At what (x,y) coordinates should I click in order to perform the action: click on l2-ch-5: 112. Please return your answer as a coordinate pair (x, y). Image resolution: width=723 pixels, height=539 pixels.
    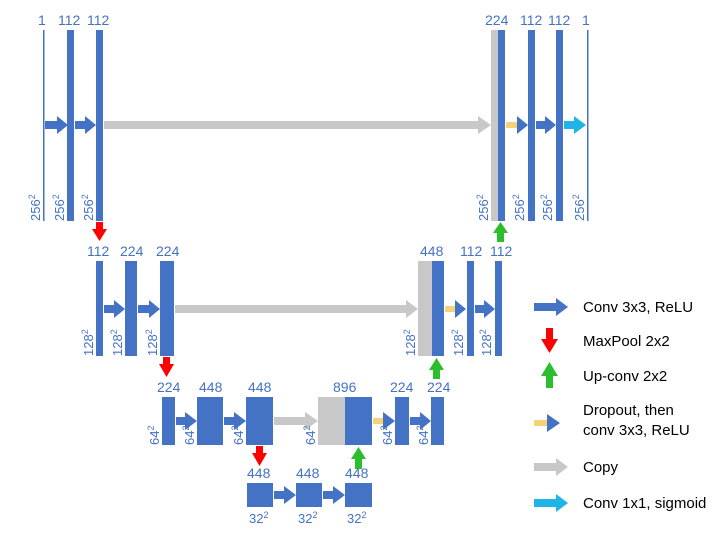
    Looking at the image, I should click on (471, 251).